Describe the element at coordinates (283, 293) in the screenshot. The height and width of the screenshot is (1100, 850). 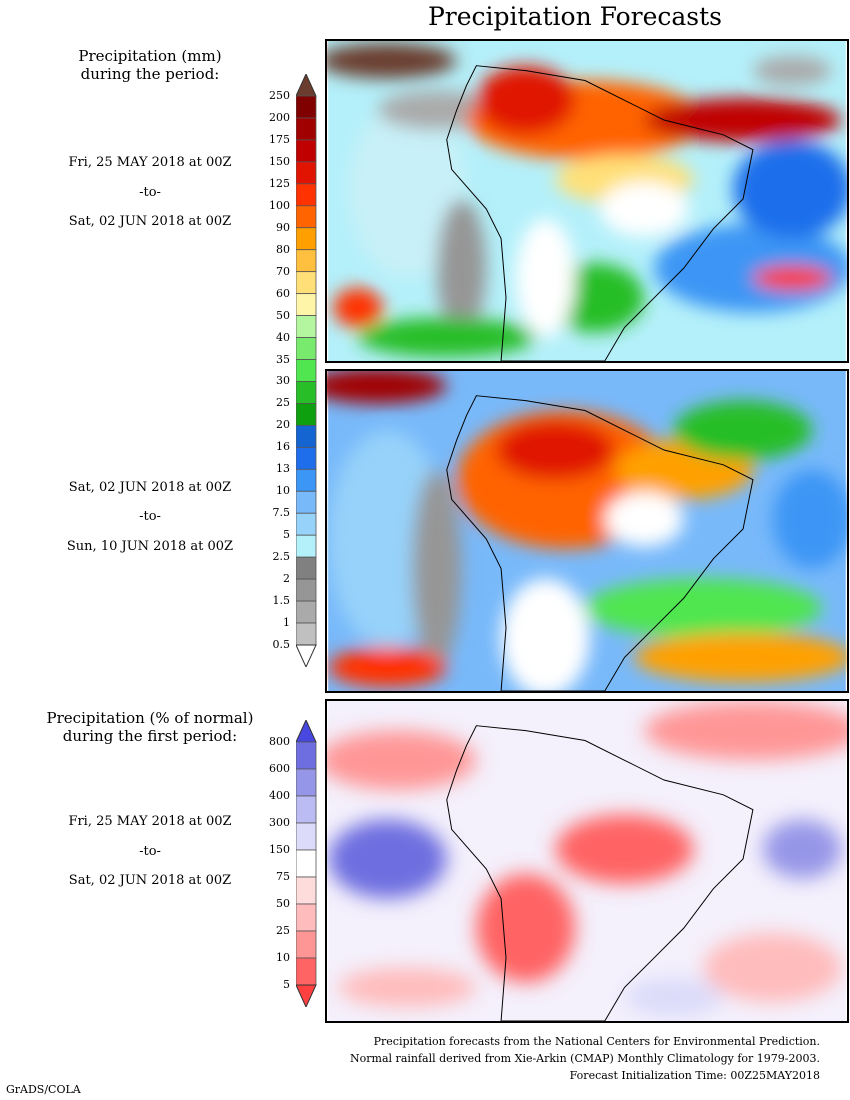
I see `colorbar-tick-label: 60` at that location.